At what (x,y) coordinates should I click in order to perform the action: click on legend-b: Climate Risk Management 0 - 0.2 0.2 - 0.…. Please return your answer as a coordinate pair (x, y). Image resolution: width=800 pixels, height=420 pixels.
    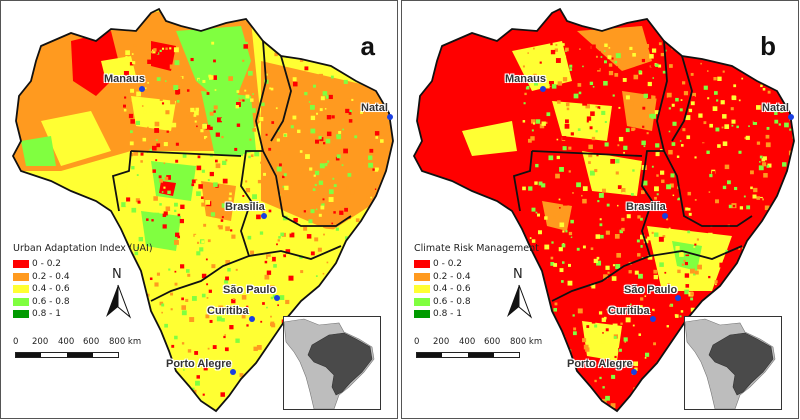
    Looking at the image, I should click on (476, 282).